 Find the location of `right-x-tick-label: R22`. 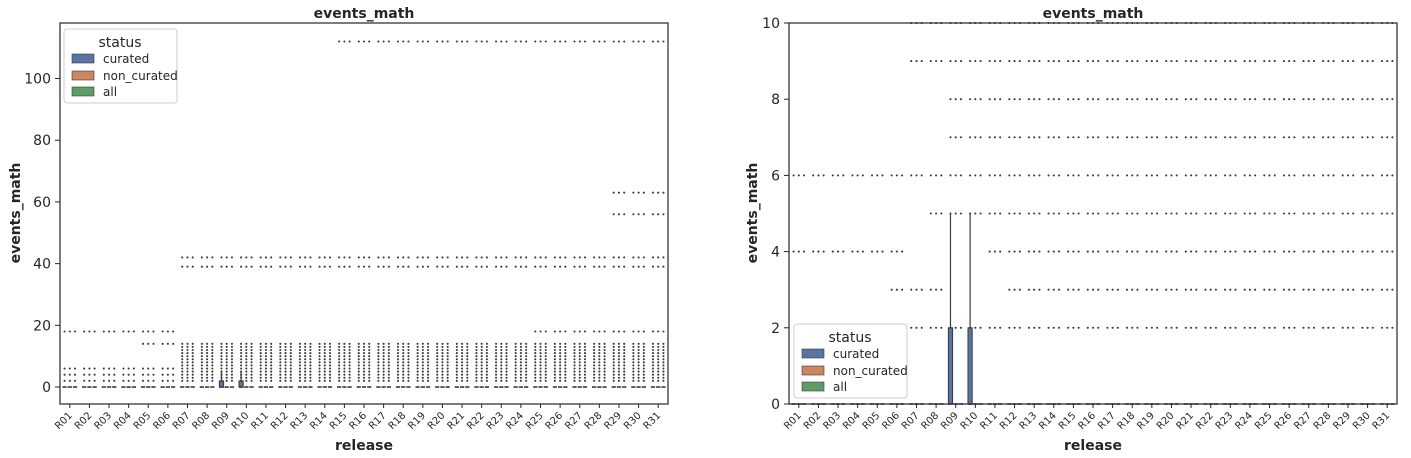

right-x-tick-label: R22 is located at coordinates (1205, 421).